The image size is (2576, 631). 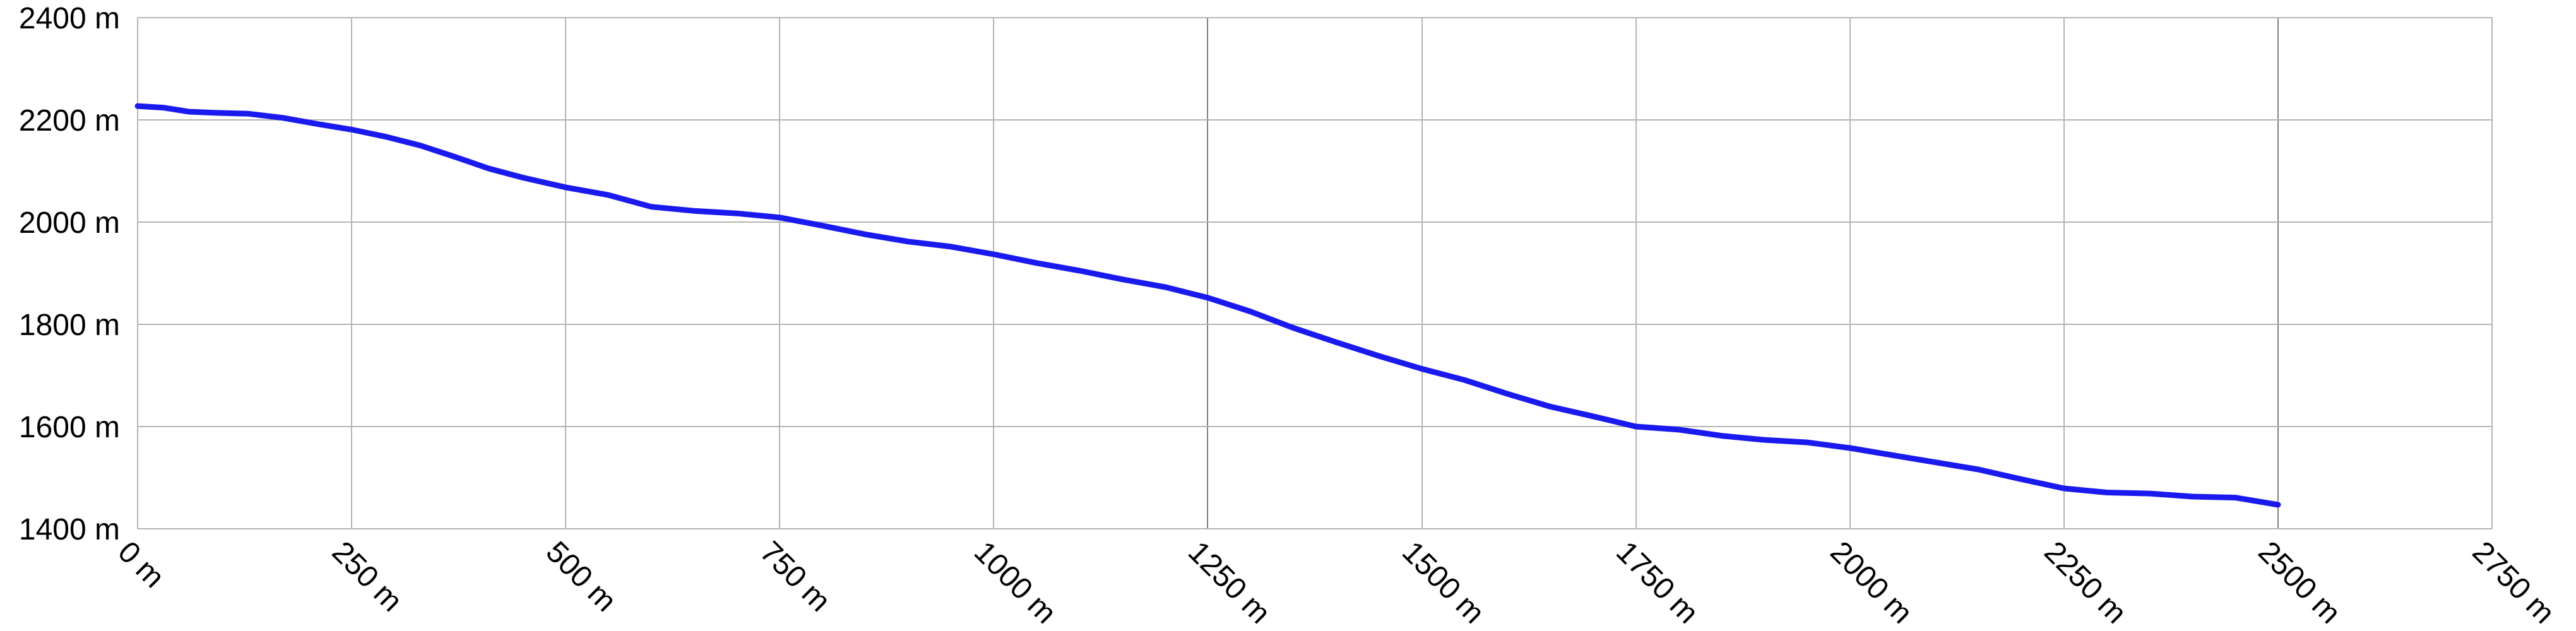 I want to click on y-tick-label: 1800 m, so click(x=70, y=325).